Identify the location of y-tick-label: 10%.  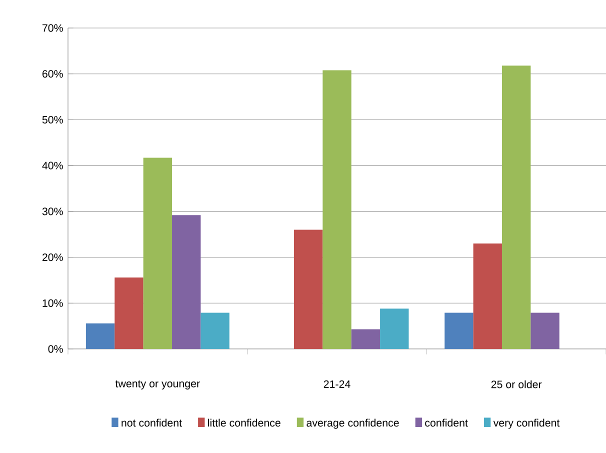
(52, 303).